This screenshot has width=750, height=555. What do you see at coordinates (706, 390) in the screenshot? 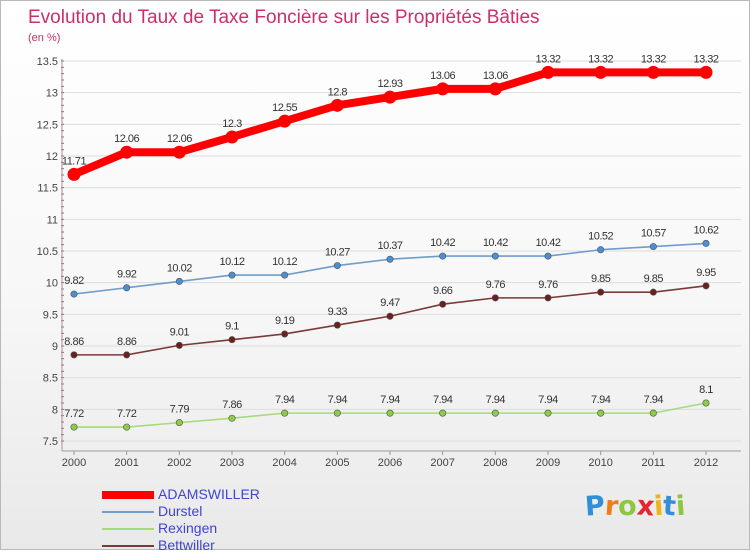
I see `data-label: 8.1` at bounding box center [706, 390].